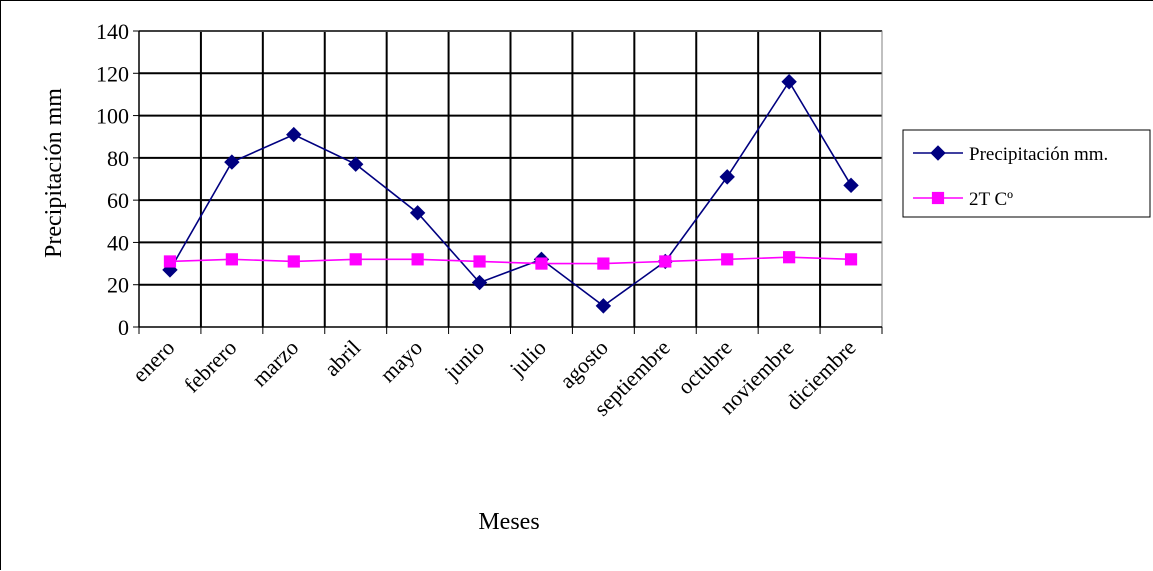  What do you see at coordinates (527, 358) in the screenshot?
I see `x-tick-label: julio` at bounding box center [527, 358].